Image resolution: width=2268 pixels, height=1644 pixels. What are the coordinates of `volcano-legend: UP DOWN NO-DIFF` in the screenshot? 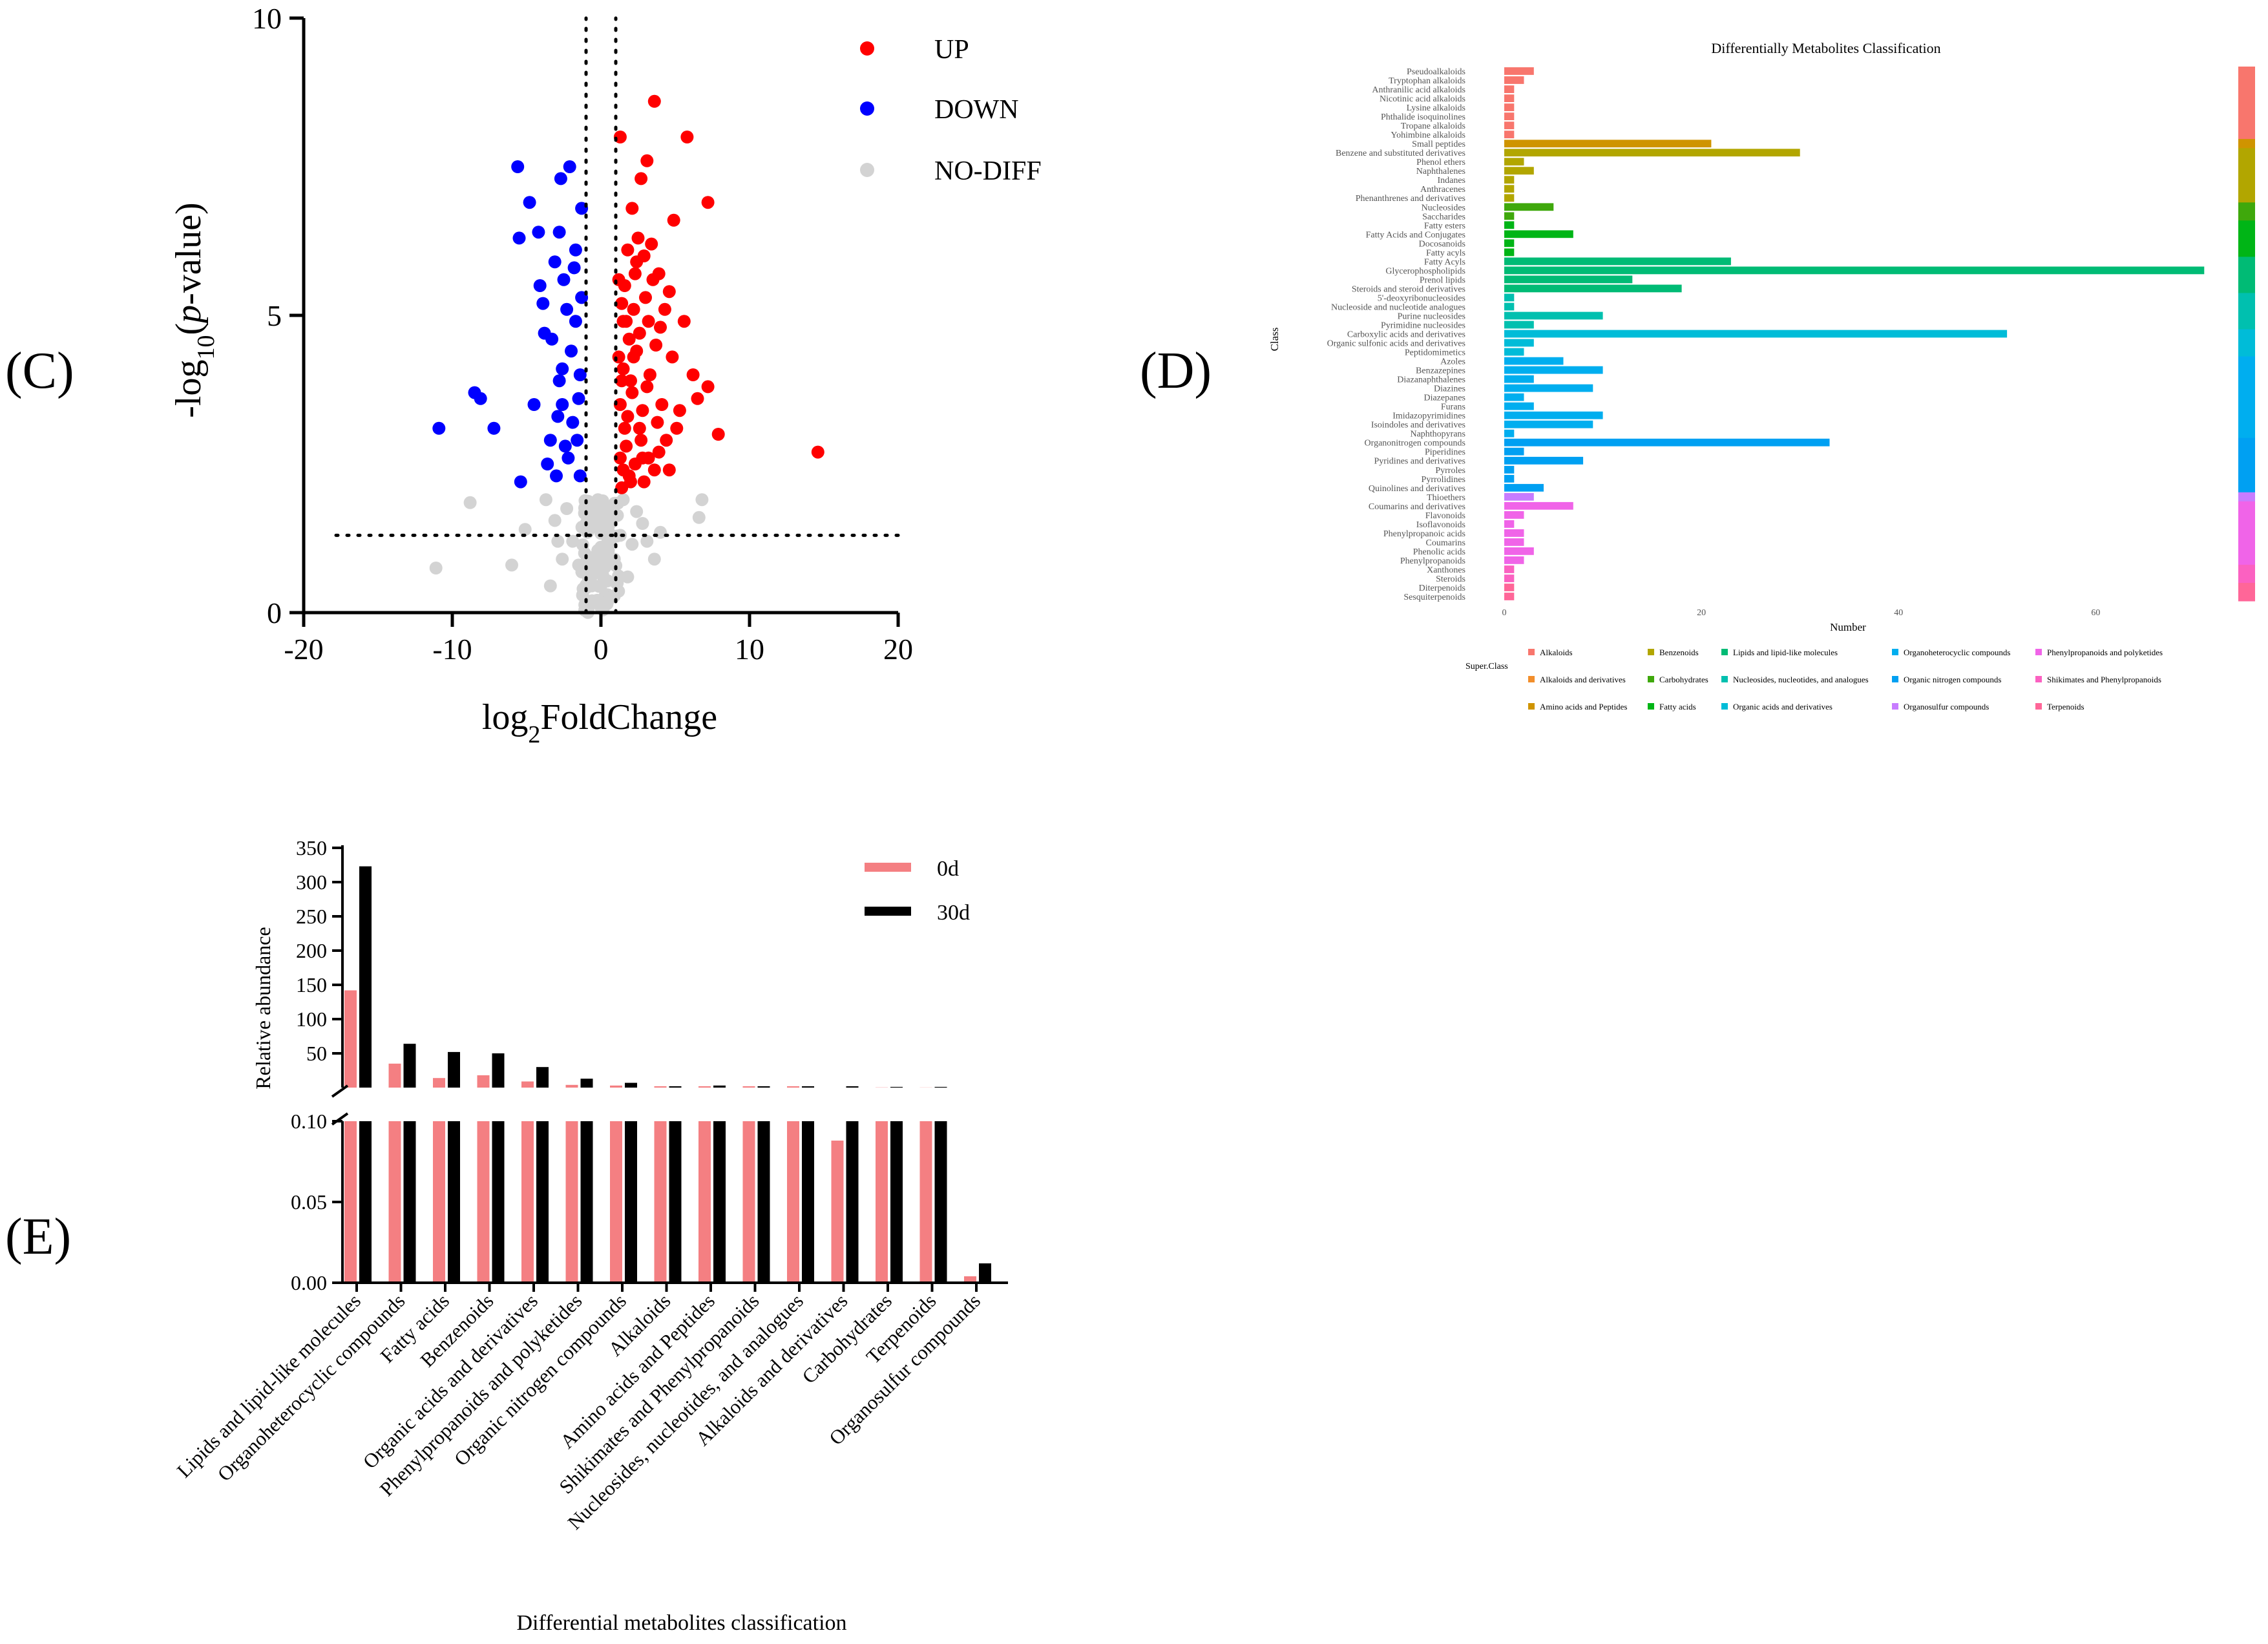 It's located at (951, 110).